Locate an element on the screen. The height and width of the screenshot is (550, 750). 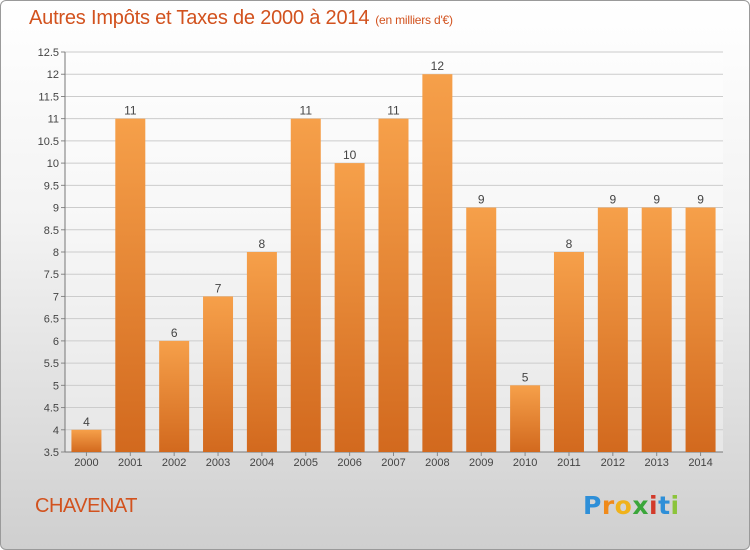
y-tick-label: 5.5 is located at coordinates (51, 364).